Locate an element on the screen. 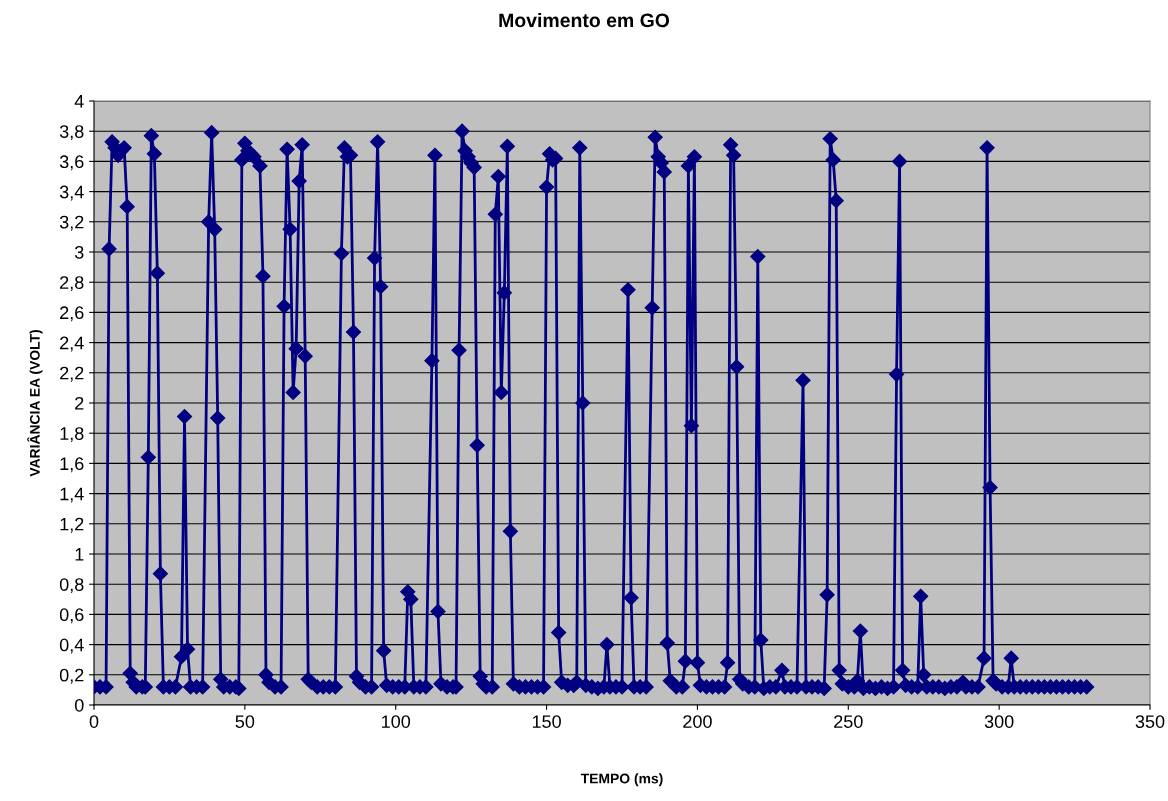 The image size is (1168, 801). y-tick-label: 3,2 is located at coordinates (71, 223).